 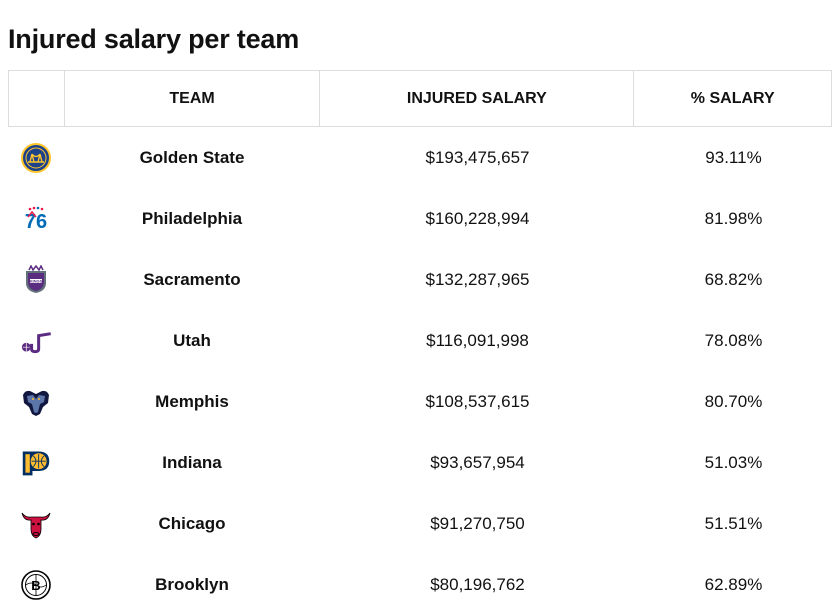 I want to click on injured-salary-value: $160,228,994, so click(x=477, y=218).